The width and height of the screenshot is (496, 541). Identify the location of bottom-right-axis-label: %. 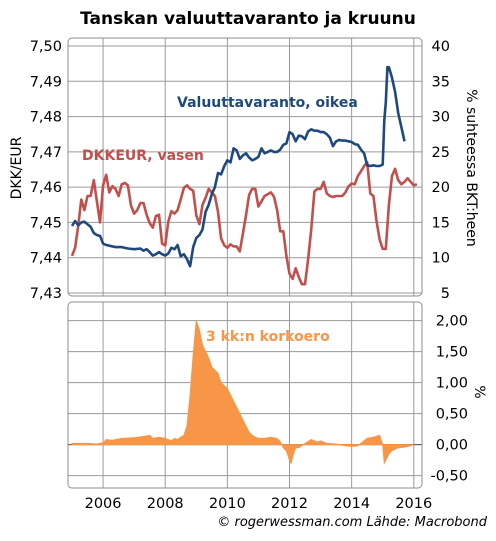
(479, 391).